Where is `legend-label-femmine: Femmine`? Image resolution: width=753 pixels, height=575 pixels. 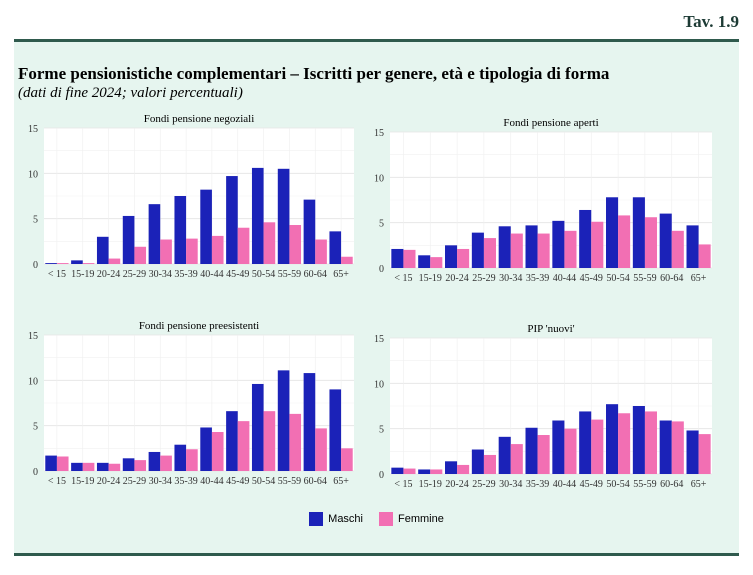
legend-label-femmine: Femmine is located at coordinates (421, 519).